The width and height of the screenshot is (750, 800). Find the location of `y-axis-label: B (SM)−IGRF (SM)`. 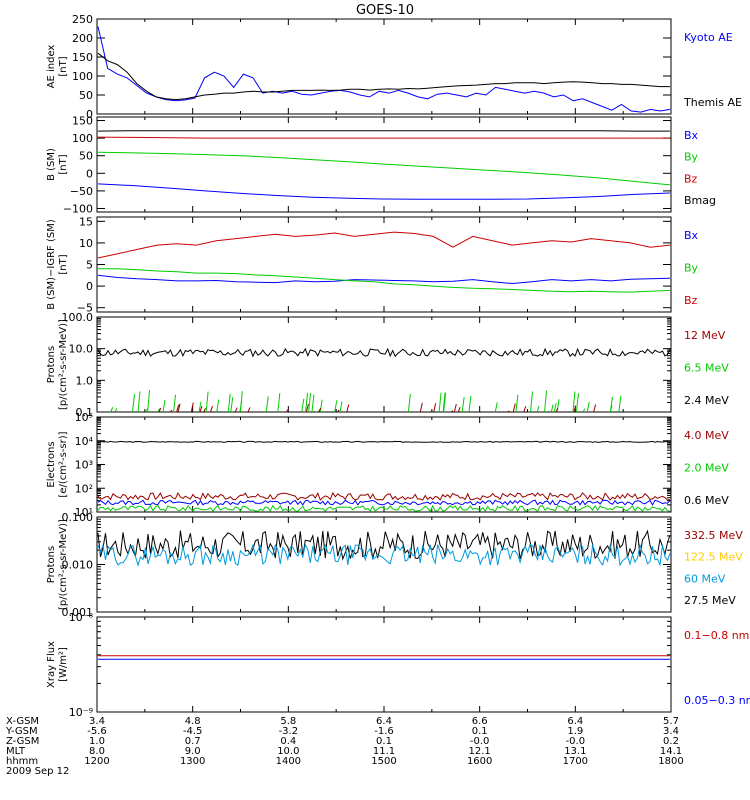

y-axis-label: B (SM)−IGRF (SM) is located at coordinates (51, 264).